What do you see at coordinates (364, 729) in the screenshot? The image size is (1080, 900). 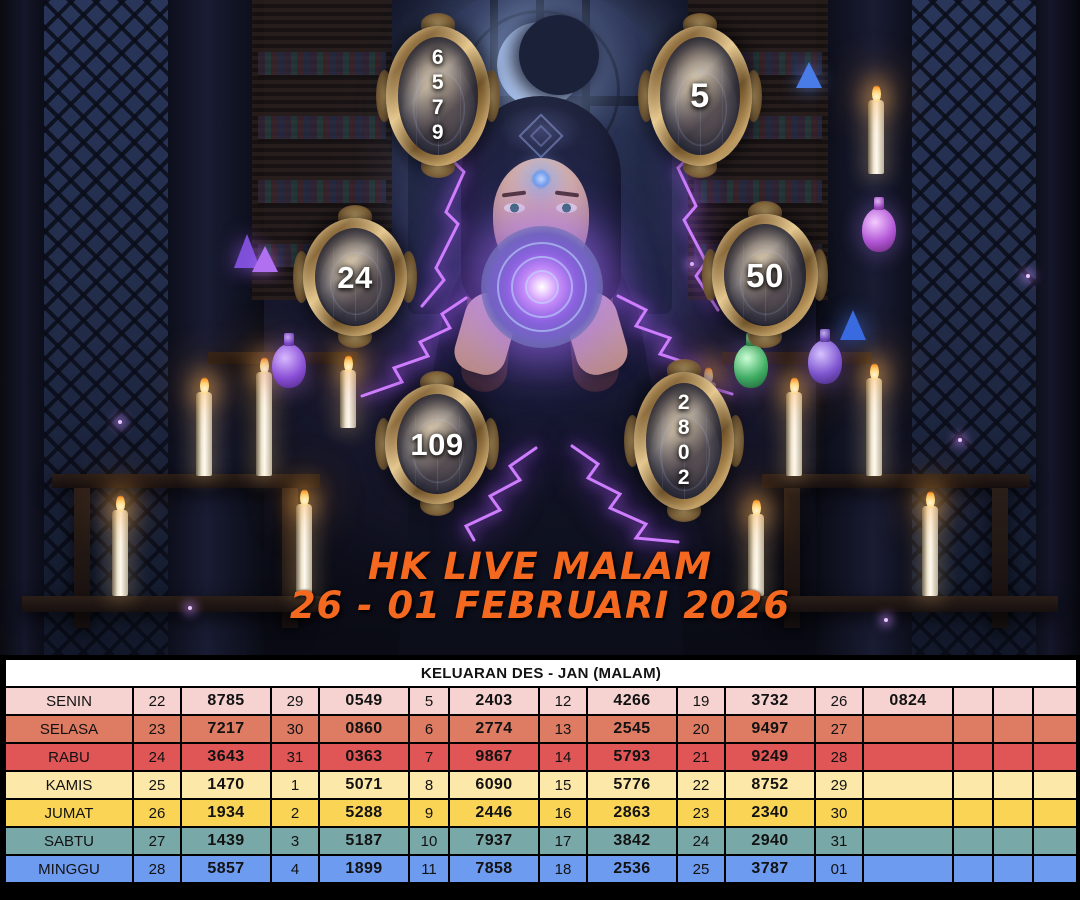 I see `result-cell: 0860` at bounding box center [364, 729].